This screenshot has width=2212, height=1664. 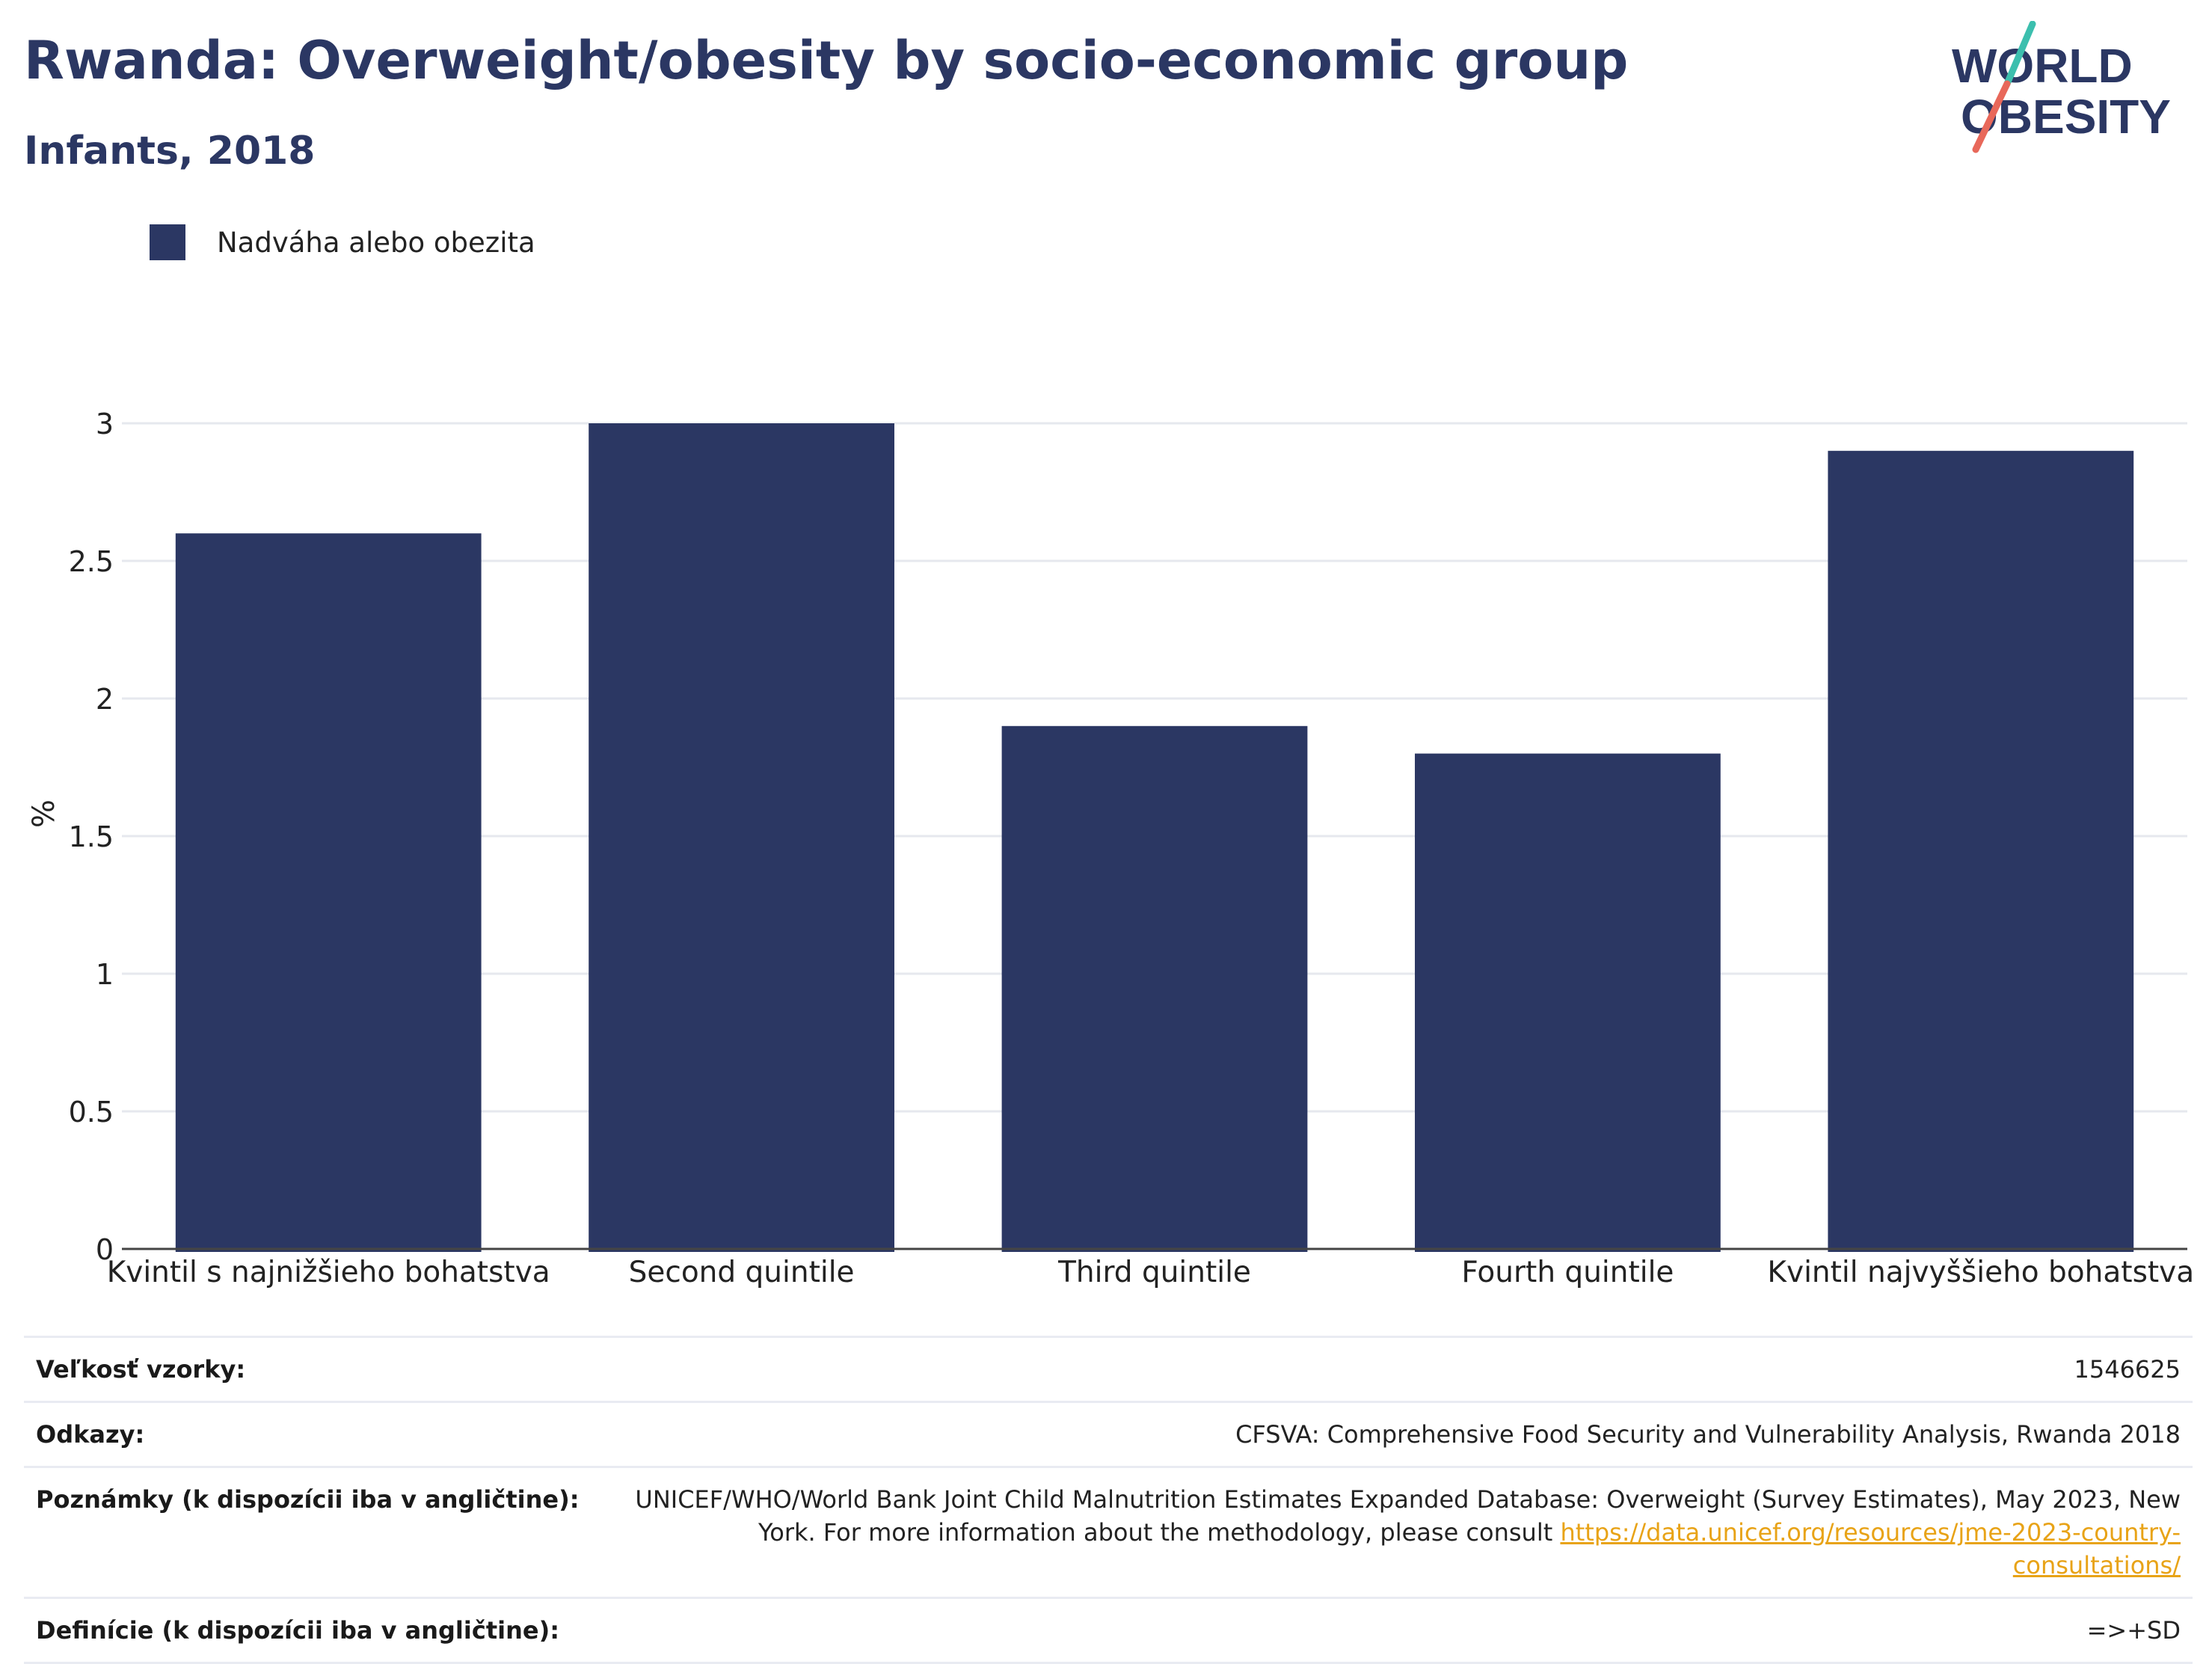 What do you see at coordinates (376, 242) in the screenshot?
I see `legend-label: Nadváha alebo obezita` at bounding box center [376, 242].